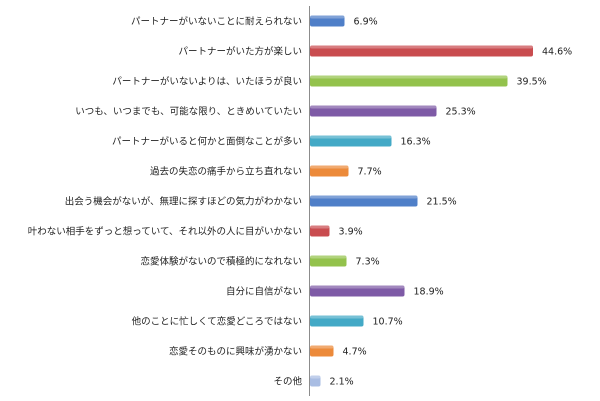 The height and width of the screenshot is (401, 600). I want to click on value-label: 25.3%, so click(461, 112).